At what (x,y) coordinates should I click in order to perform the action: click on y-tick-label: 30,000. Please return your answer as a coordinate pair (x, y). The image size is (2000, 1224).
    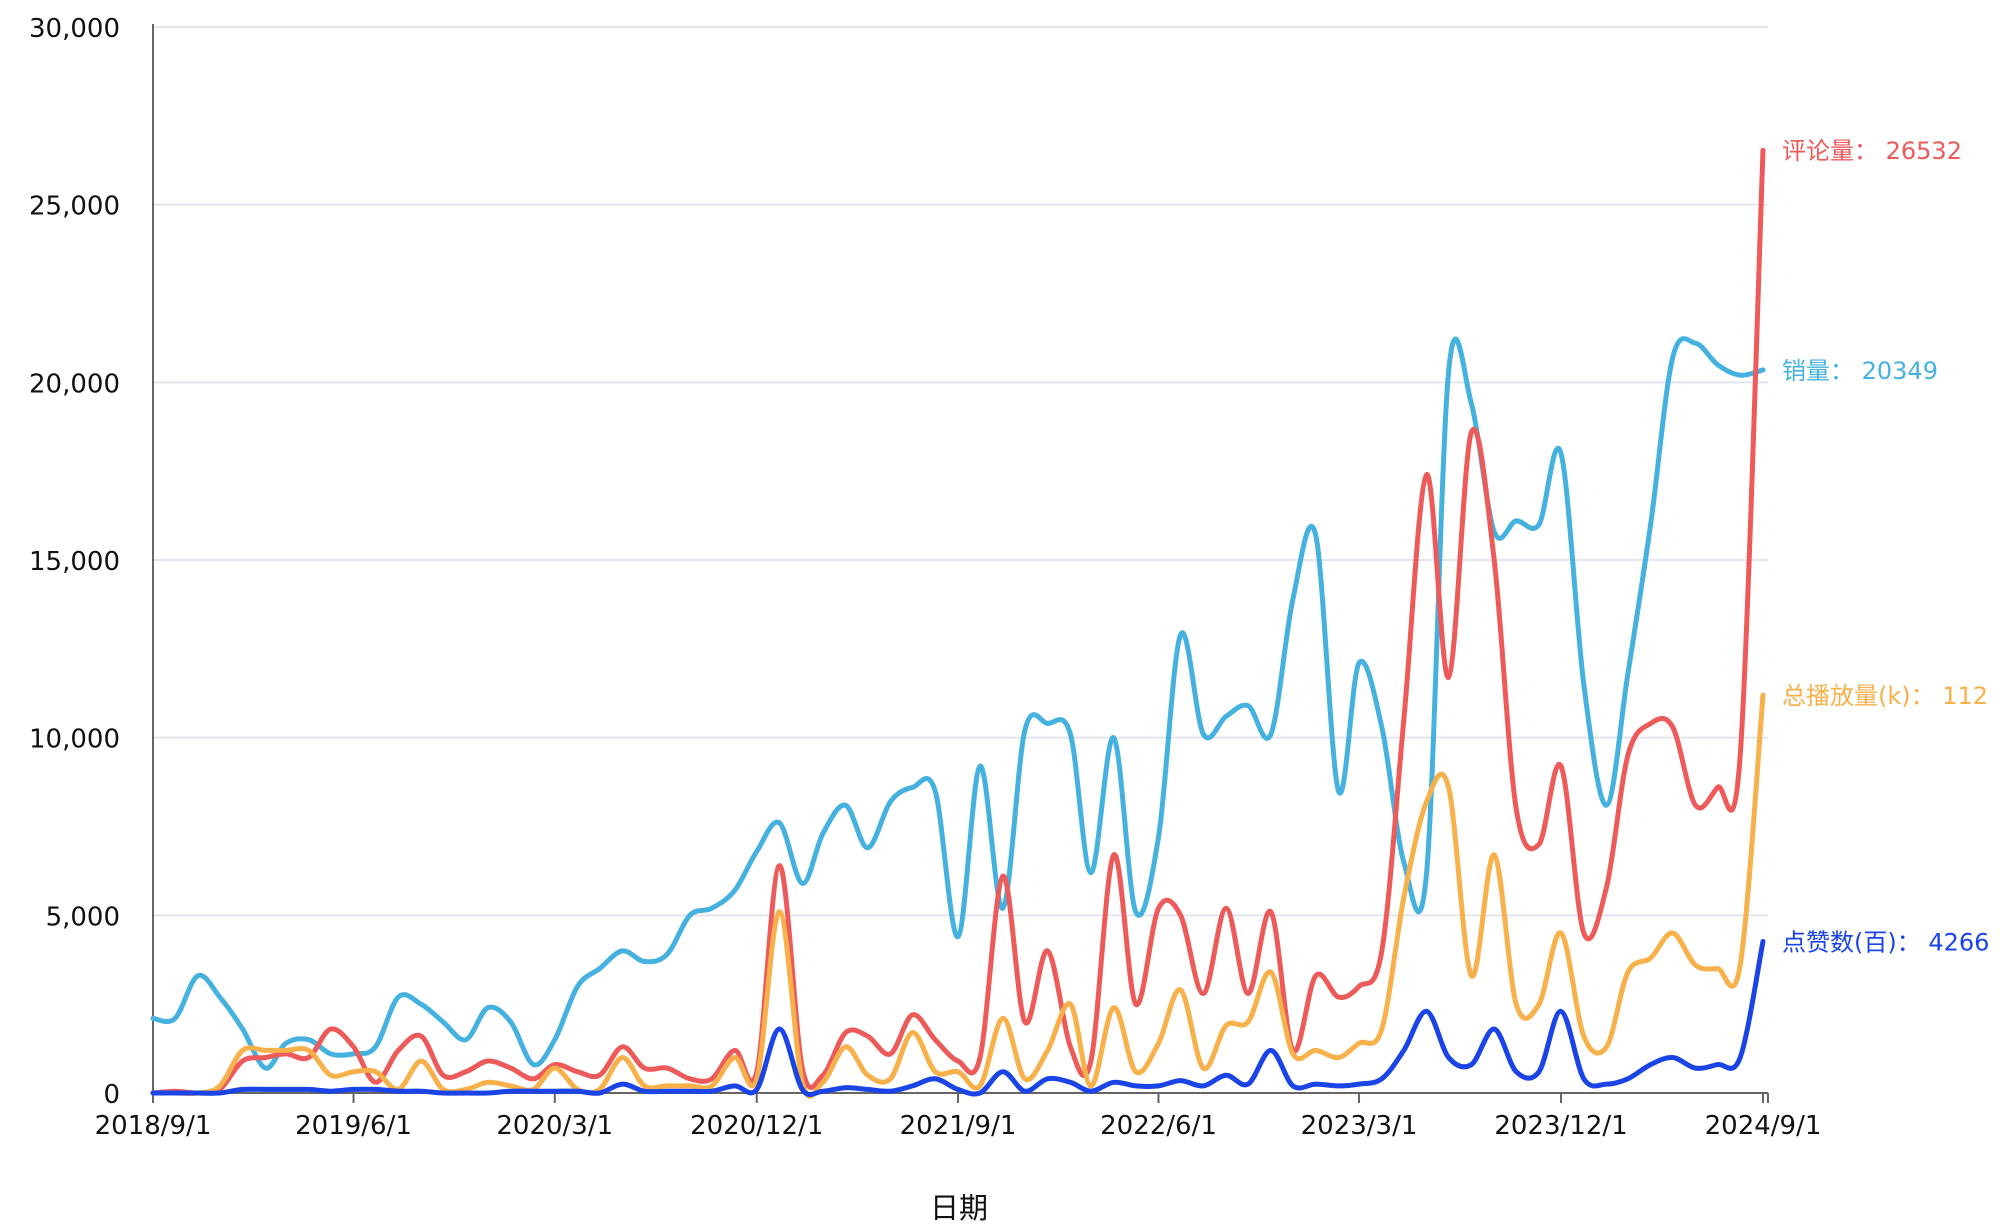
    Looking at the image, I should click on (74, 29).